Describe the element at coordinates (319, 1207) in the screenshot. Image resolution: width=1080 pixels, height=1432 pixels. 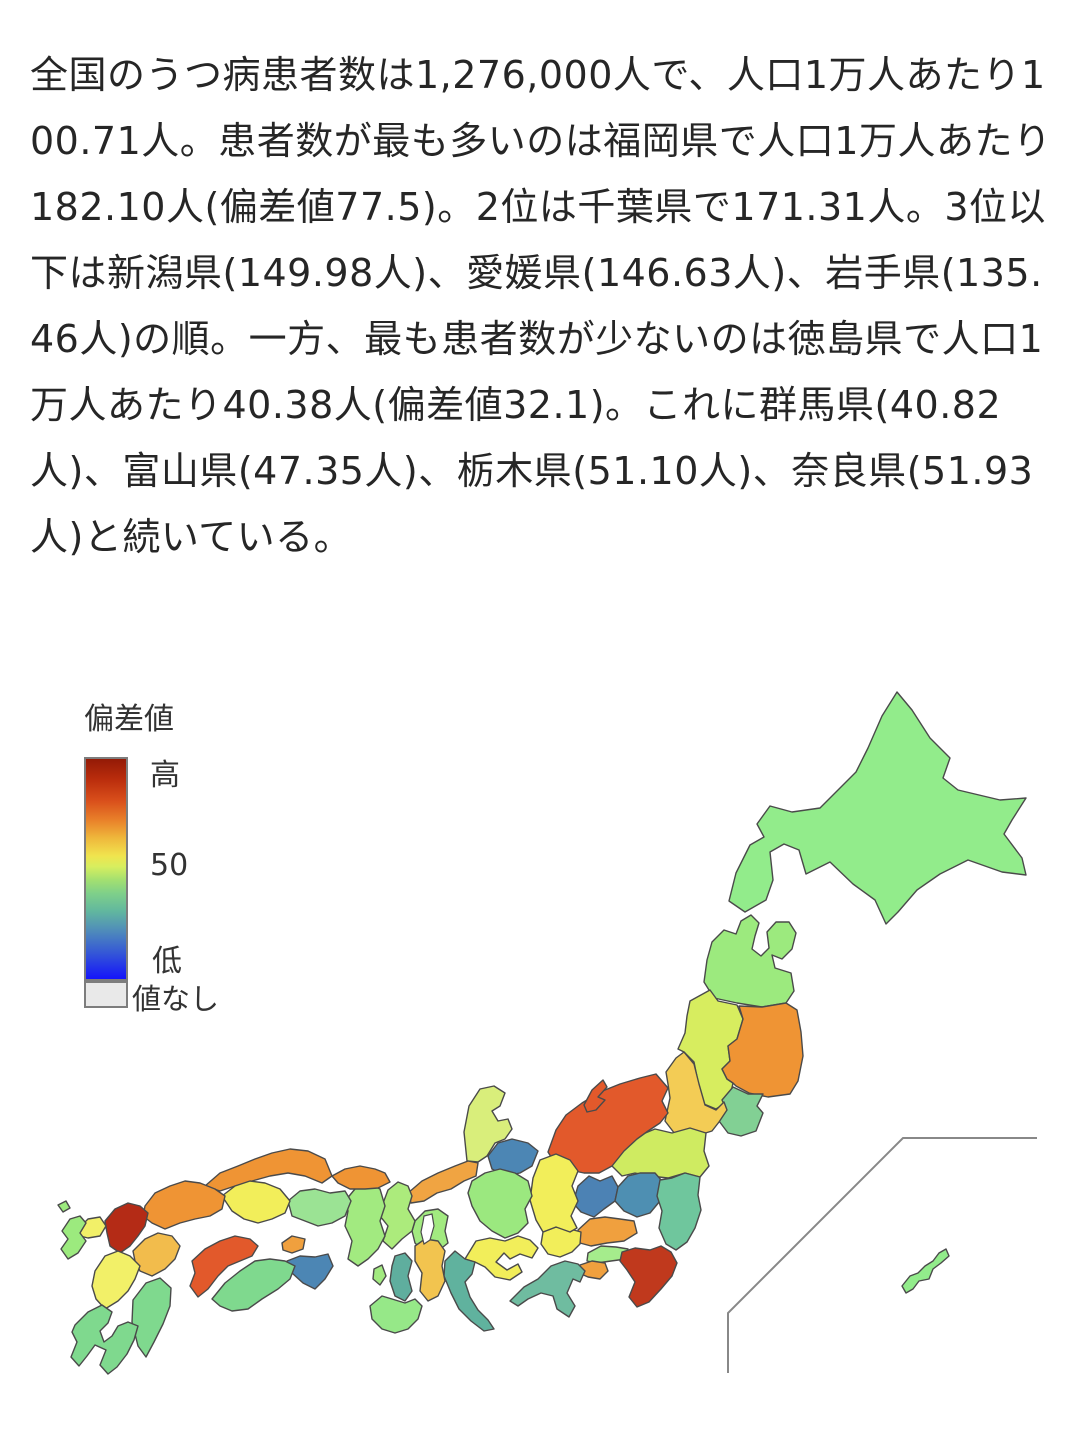
I see `prefecture-okayama` at that location.